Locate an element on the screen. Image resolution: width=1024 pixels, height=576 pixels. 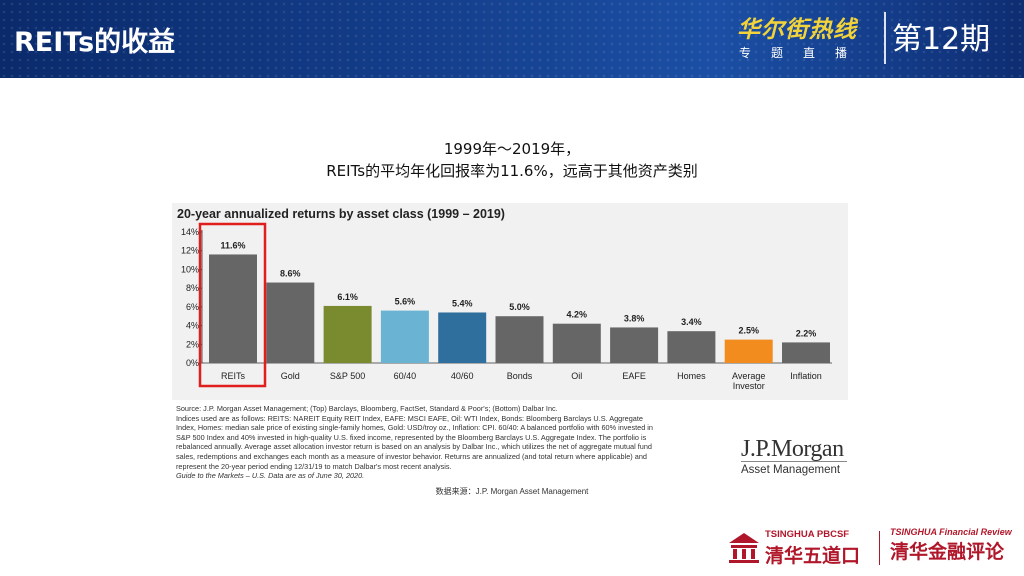
bar-value-label: 2.2% is located at coordinates (806, 333).